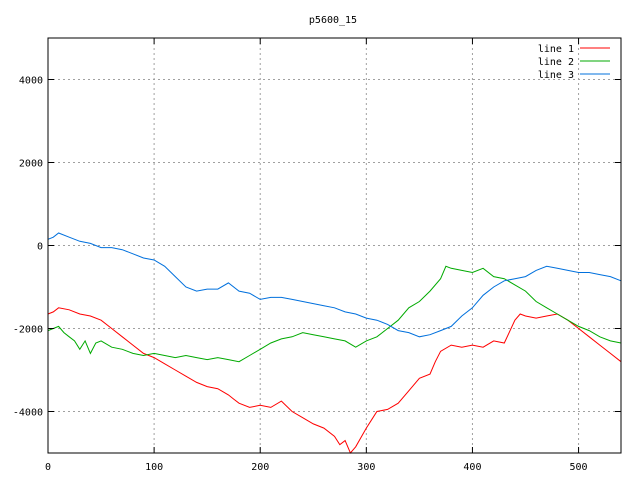  What do you see at coordinates (366, 467) in the screenshot?
I see `x-tick-label: 300` at bounding box center [366, 467].